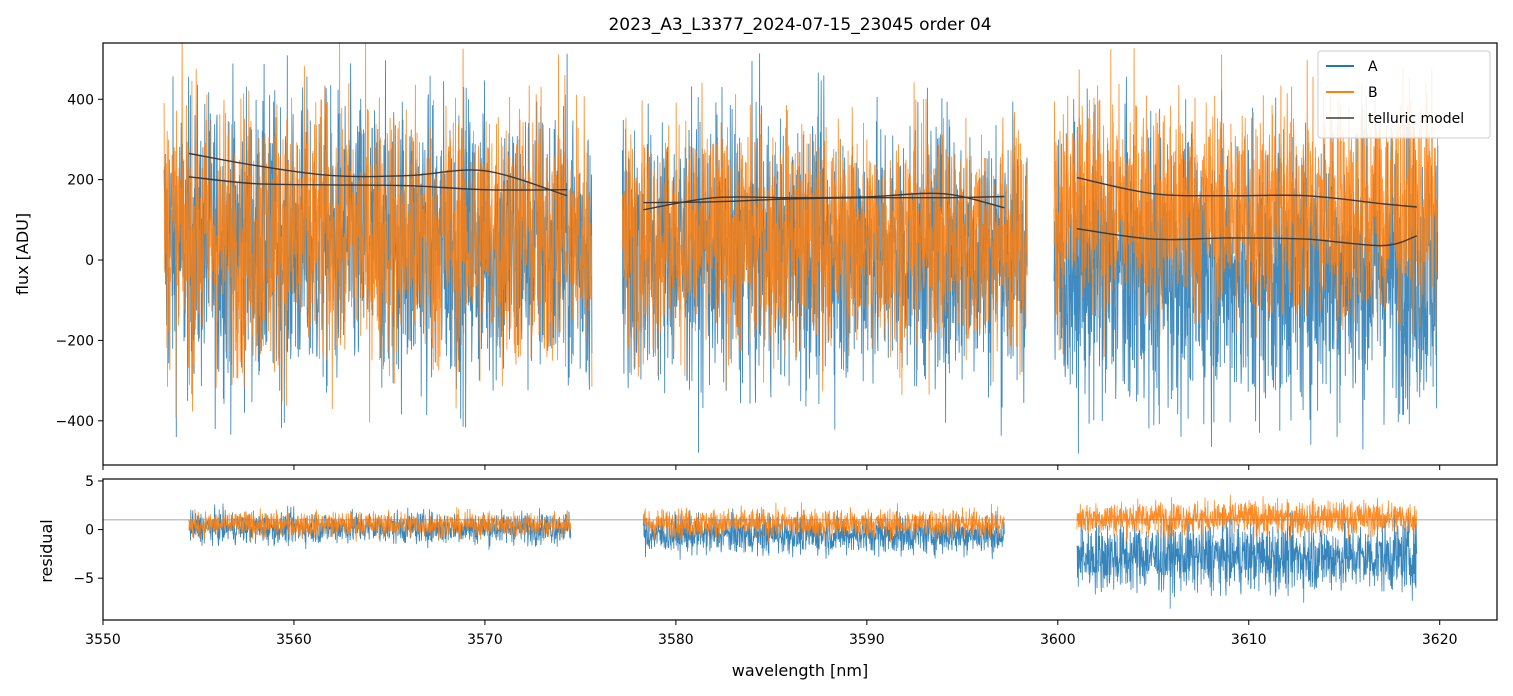  I want to click on y-tick-label: −400, so click(75, 422).